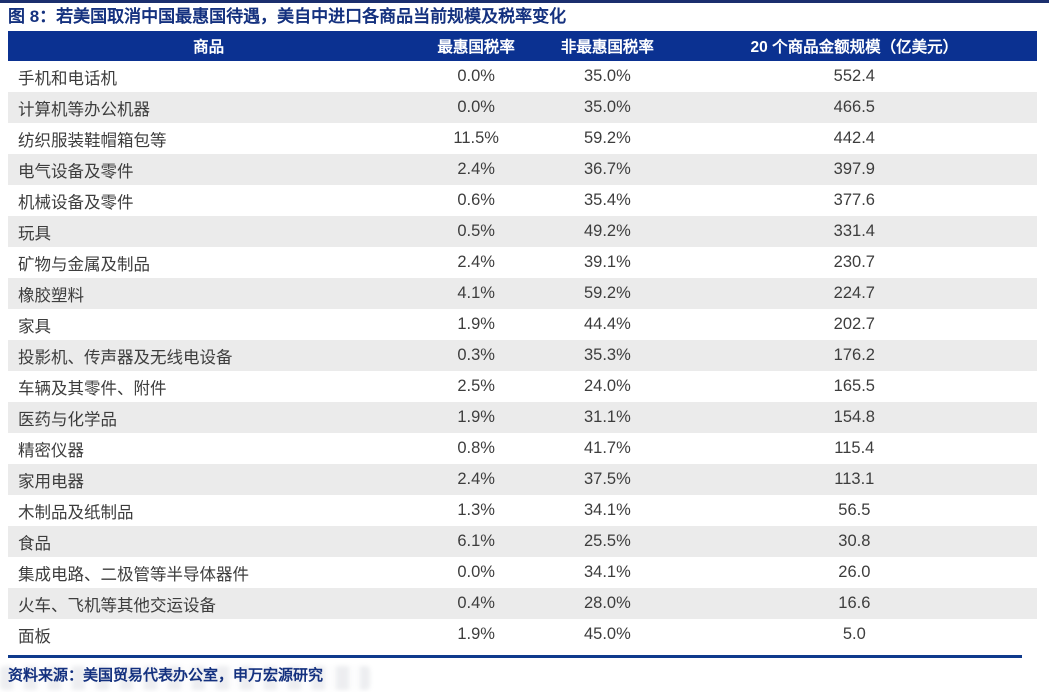  I want to click on cell-amount: 331.4, so click(854, 231).